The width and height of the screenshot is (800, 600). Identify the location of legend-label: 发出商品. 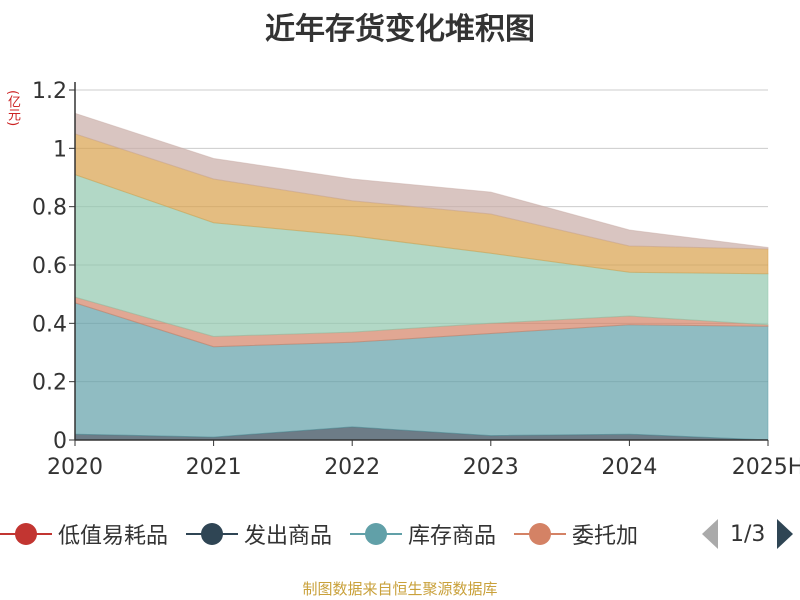
(288, 536).